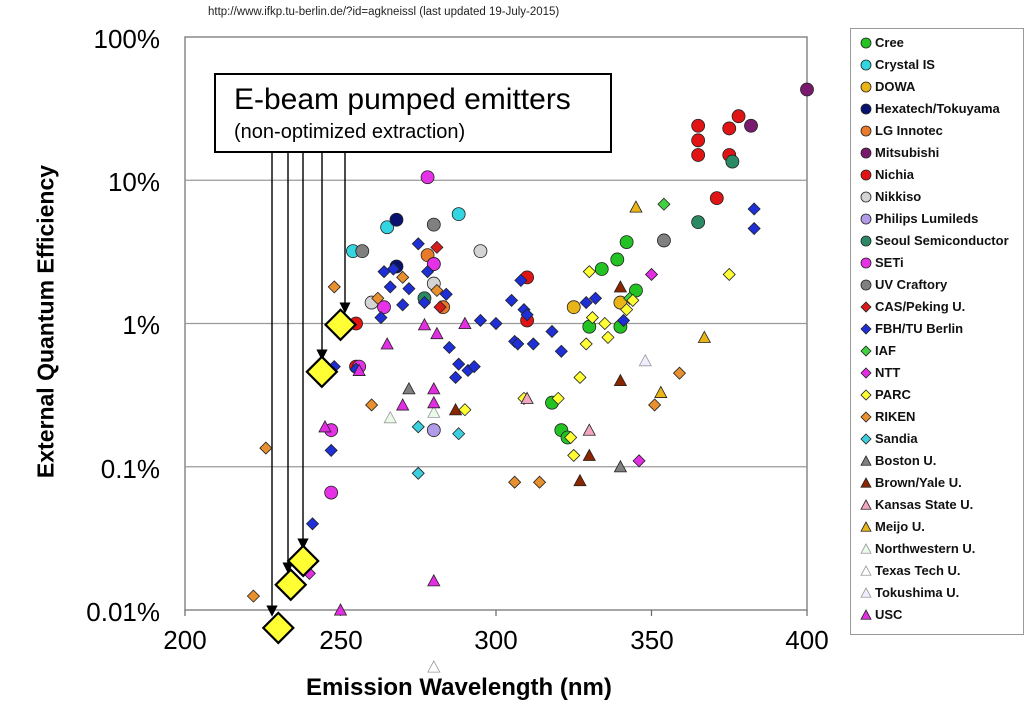  Describe the element at coordinates (538, 383) in the screenshot. I see `series-brown-yale-u-` at that location.